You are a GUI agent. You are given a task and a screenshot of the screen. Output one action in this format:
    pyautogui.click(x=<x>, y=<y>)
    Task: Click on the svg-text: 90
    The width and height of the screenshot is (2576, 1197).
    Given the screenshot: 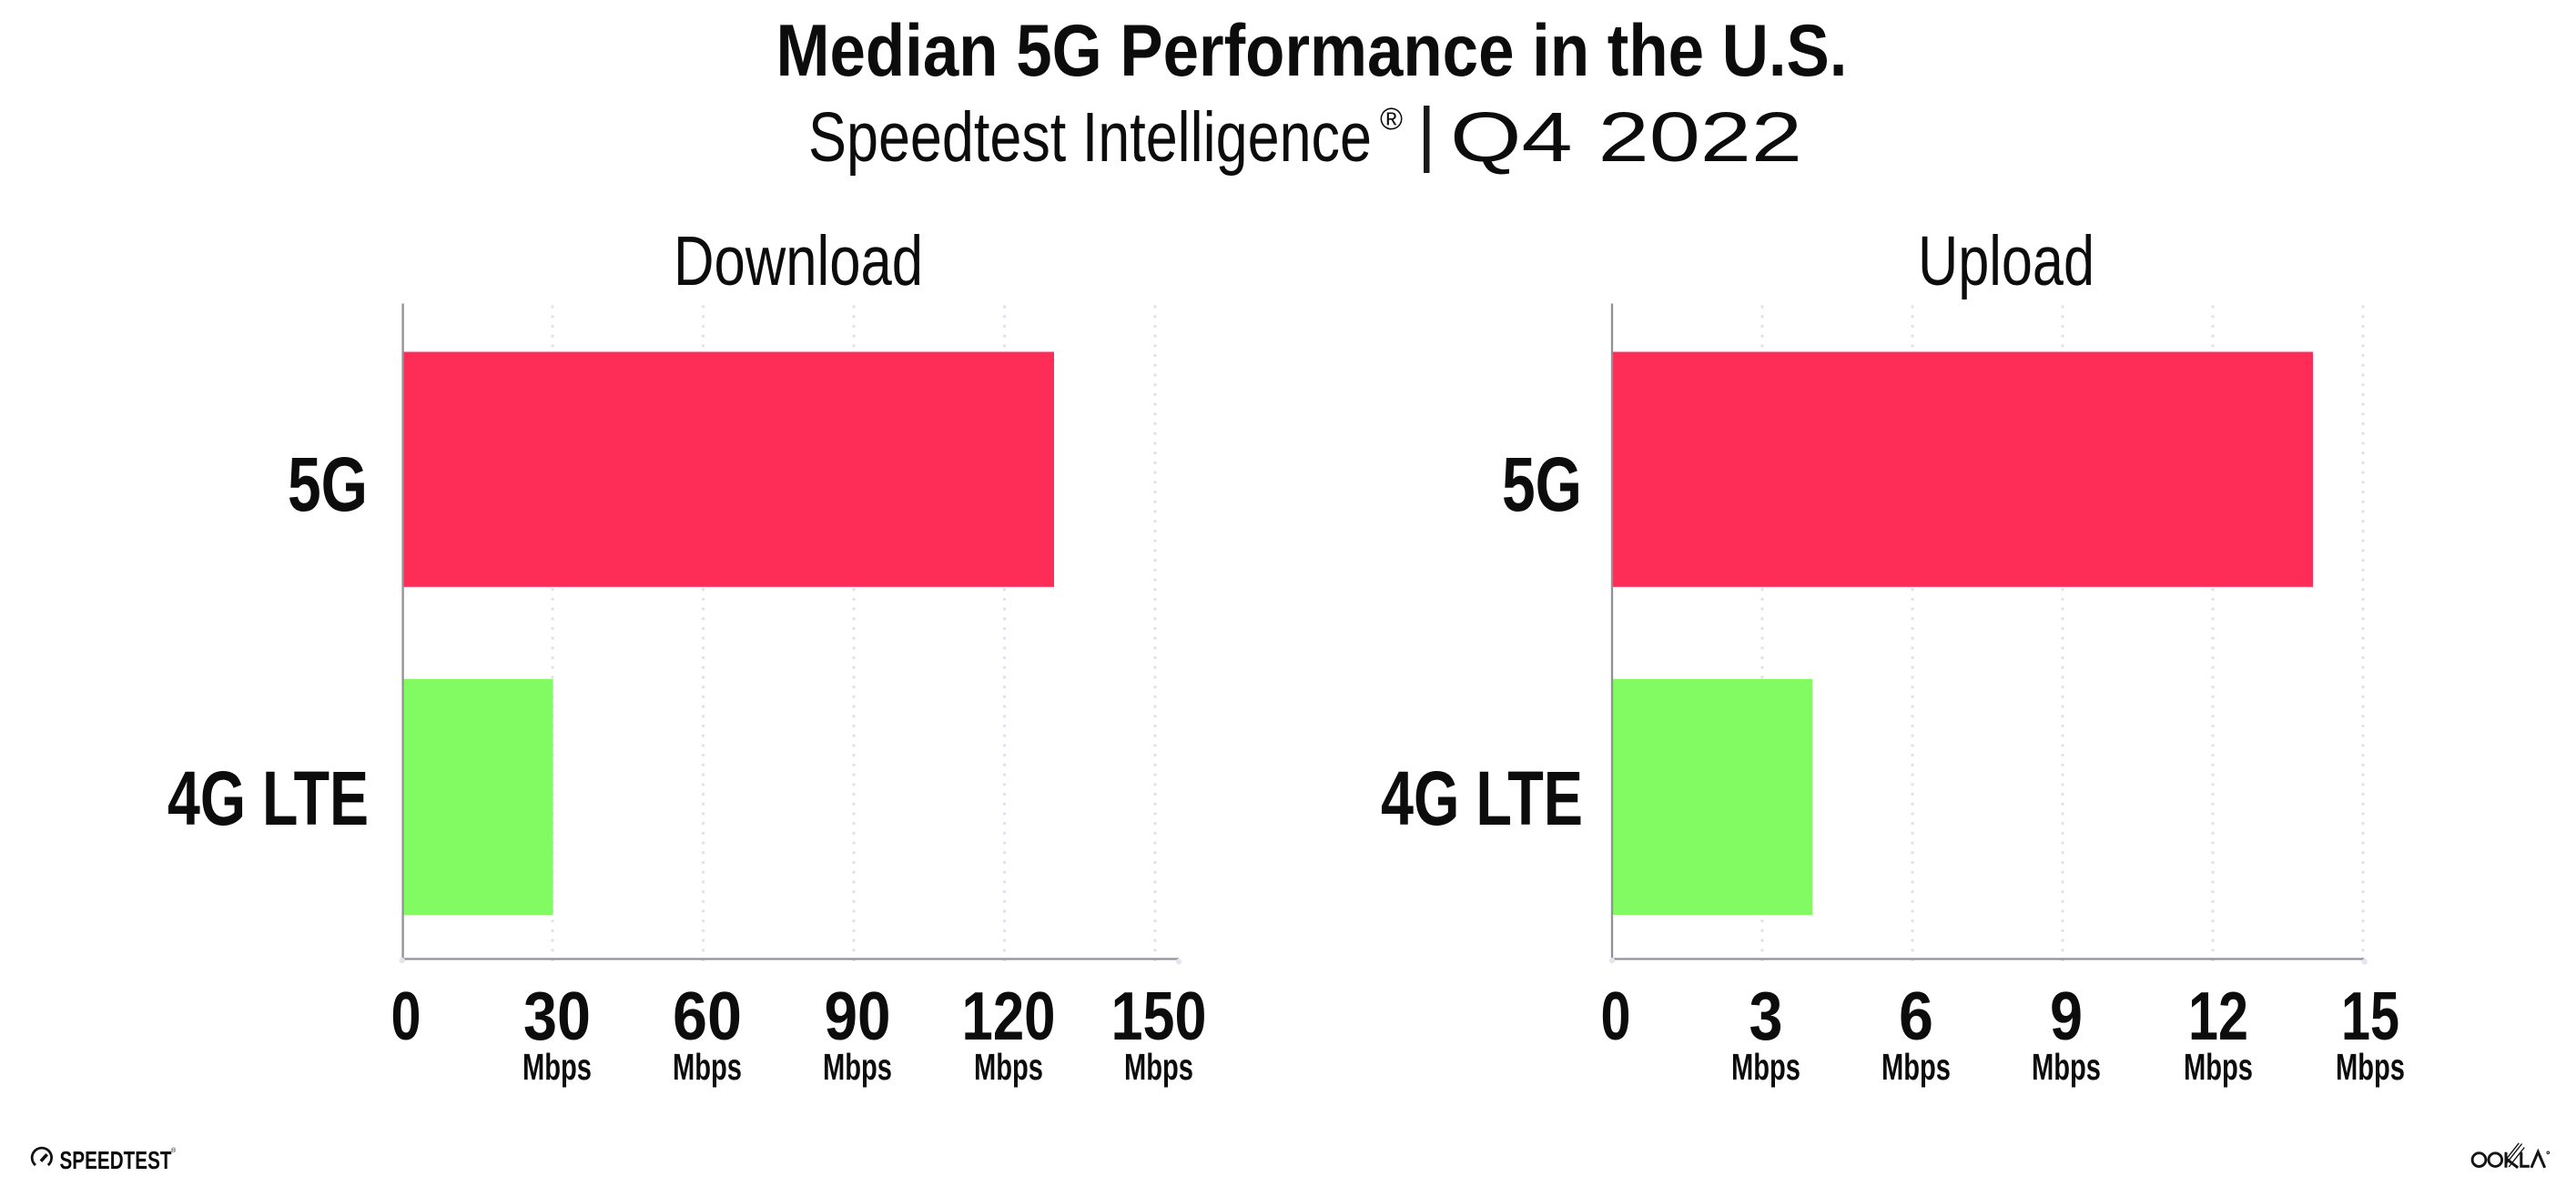 What is the action you would take?
    pyautogui.click(x=858, y=1016)
    